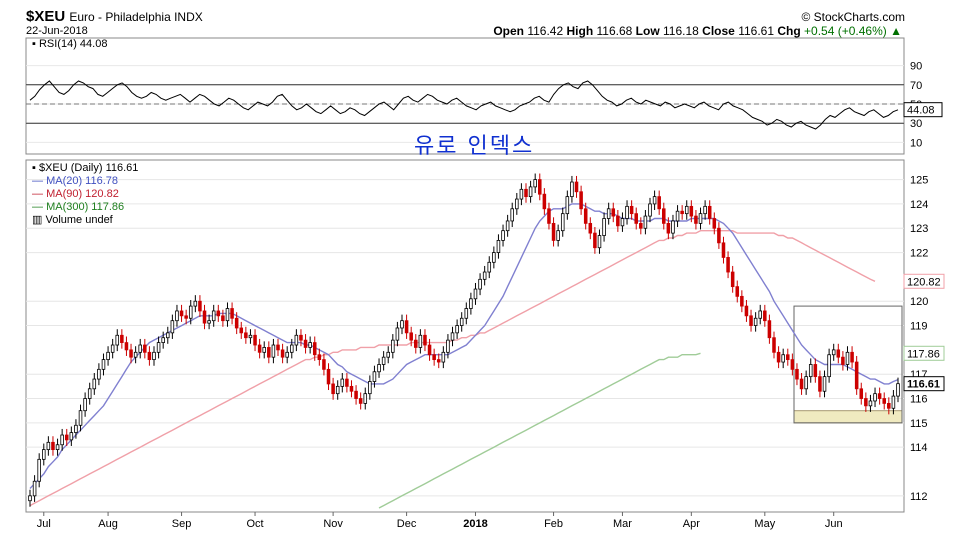 Image resolution: width=957 pixels, height=538 pixels. Describe the element at coordinates (474, 146) in the screenshot. I see `korean-annotation: 유로 인덱스` at that location.